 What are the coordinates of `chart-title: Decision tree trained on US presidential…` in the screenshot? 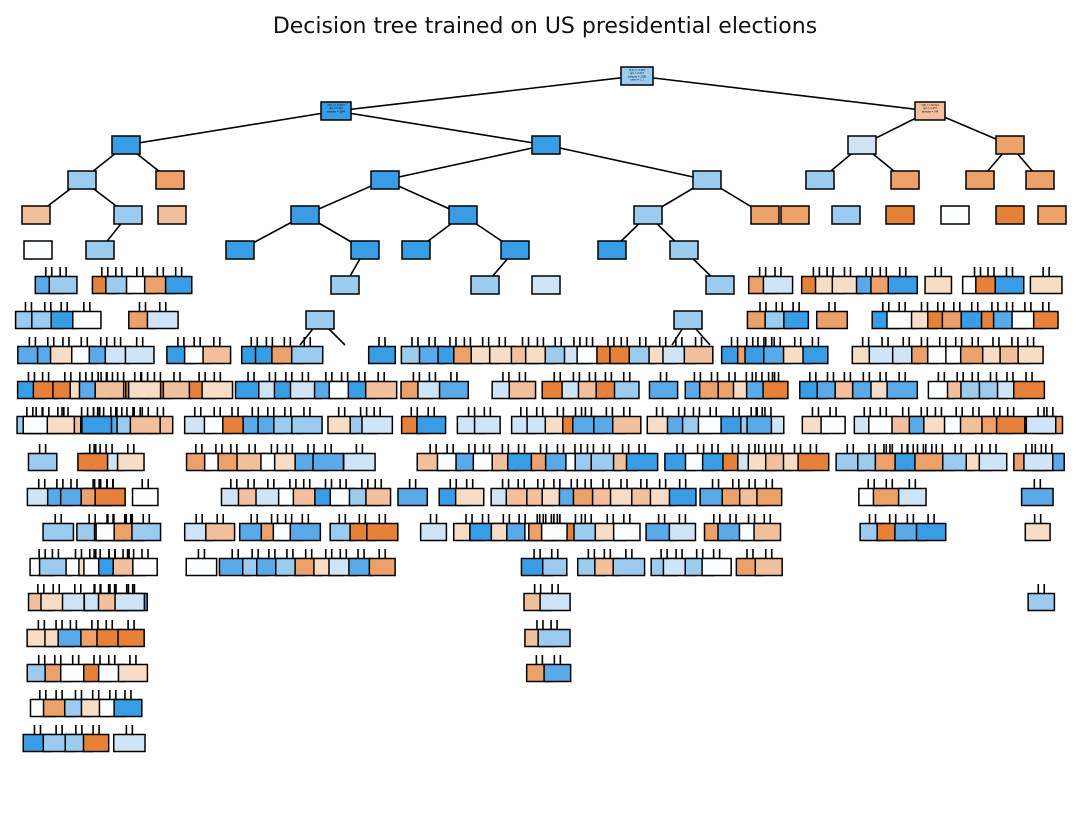 It's located at (545, 26).